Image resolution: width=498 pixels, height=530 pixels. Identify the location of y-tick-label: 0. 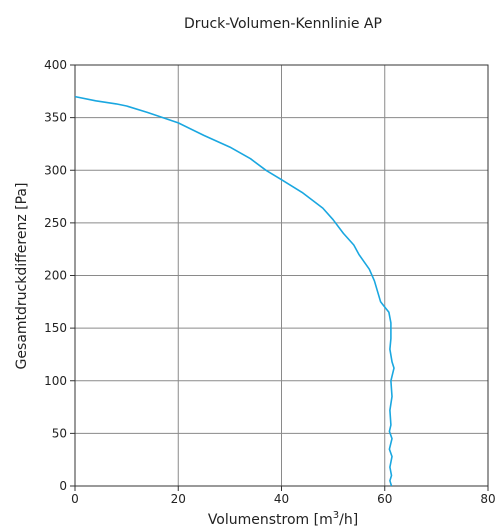
(63, 486).